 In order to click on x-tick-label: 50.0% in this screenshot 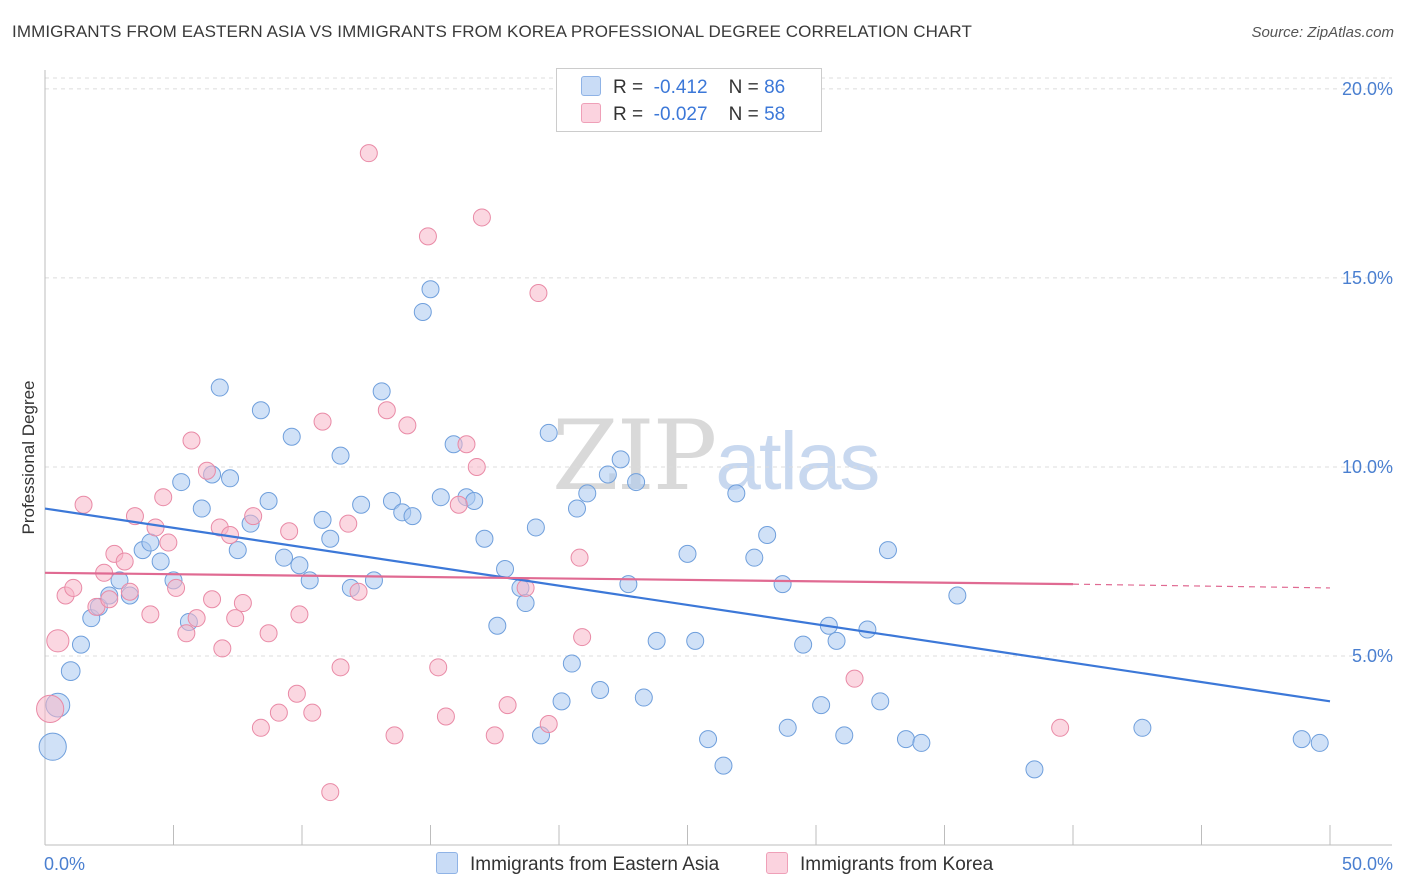, I will do `click(1367, 864)`.